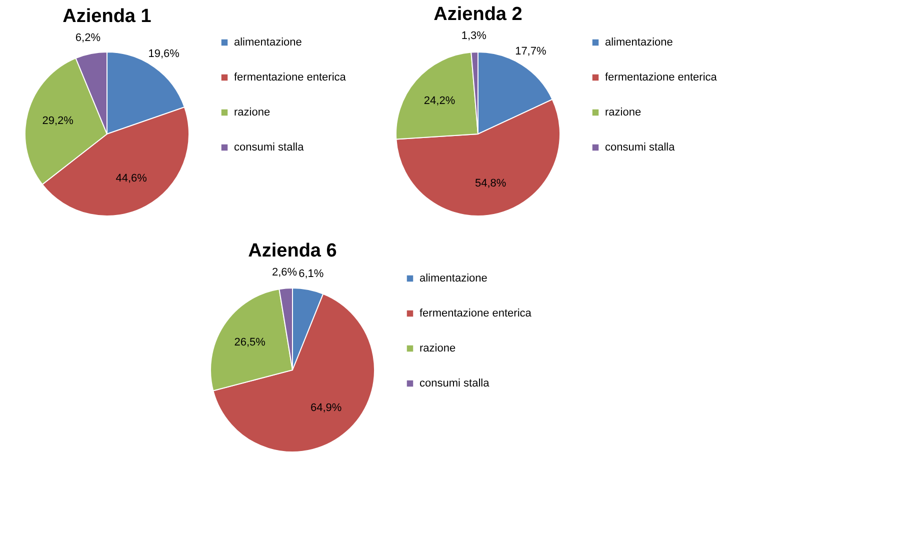 This screenshot has height=550, width=901. Describe the element at coordinates (285, 272) in the screenshot. I see `data-label: 2,6%` at that location.